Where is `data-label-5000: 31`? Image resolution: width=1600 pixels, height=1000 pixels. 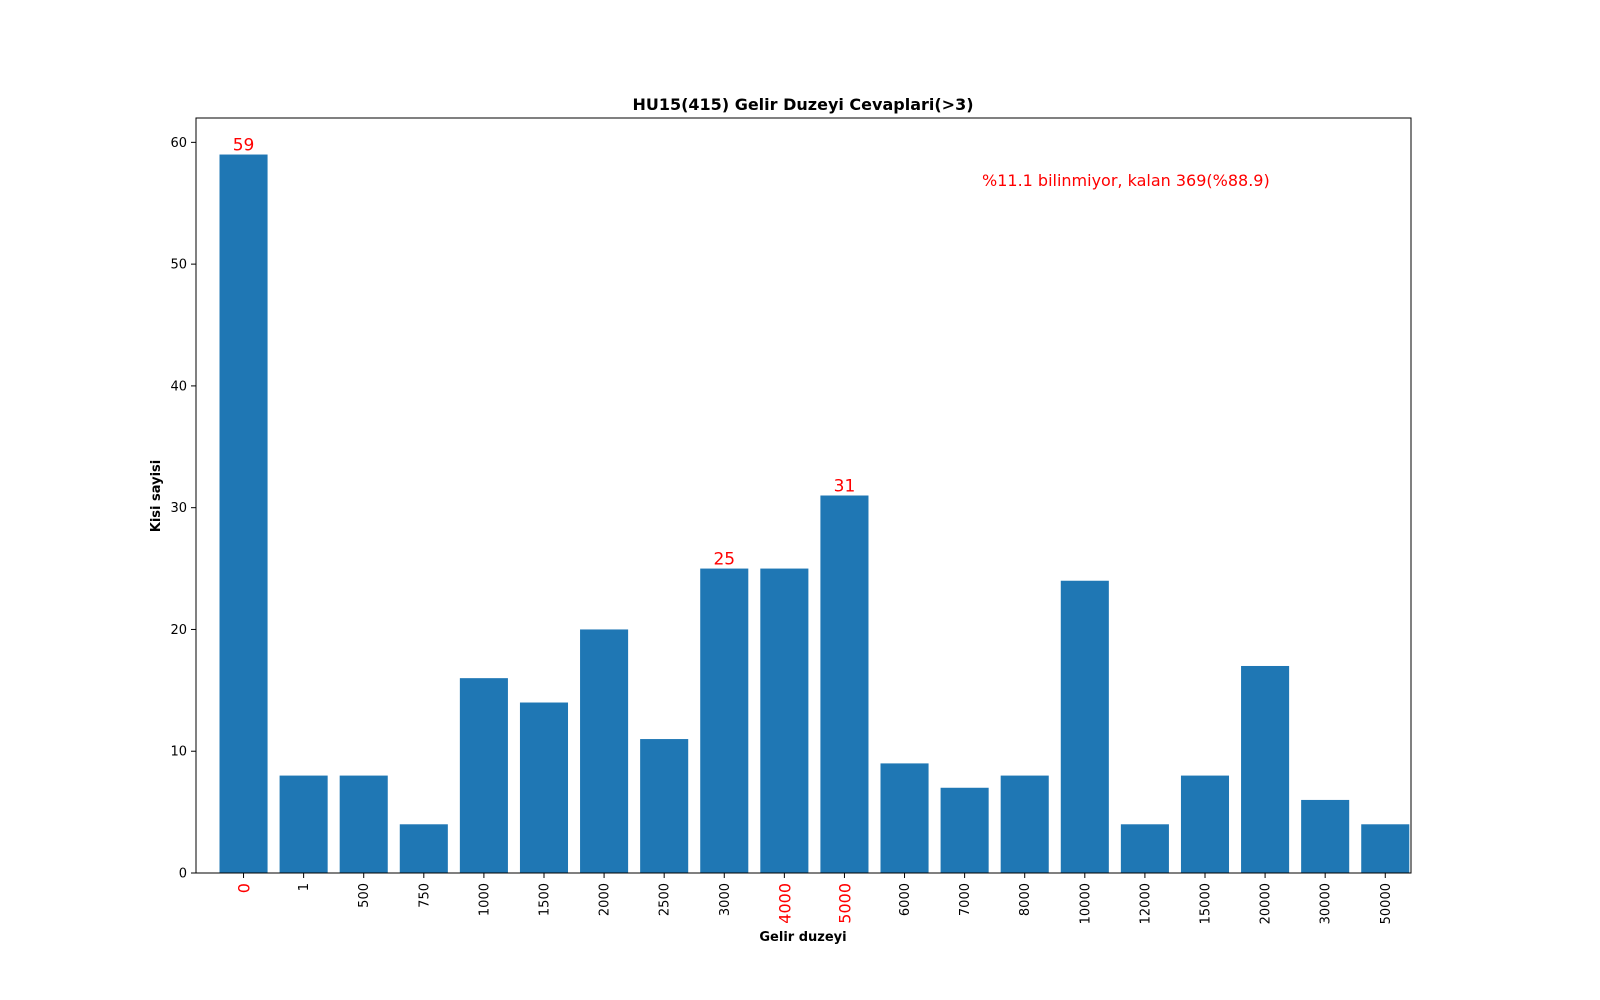 data-label-5000: 31 is located at coordinates (845, 487).